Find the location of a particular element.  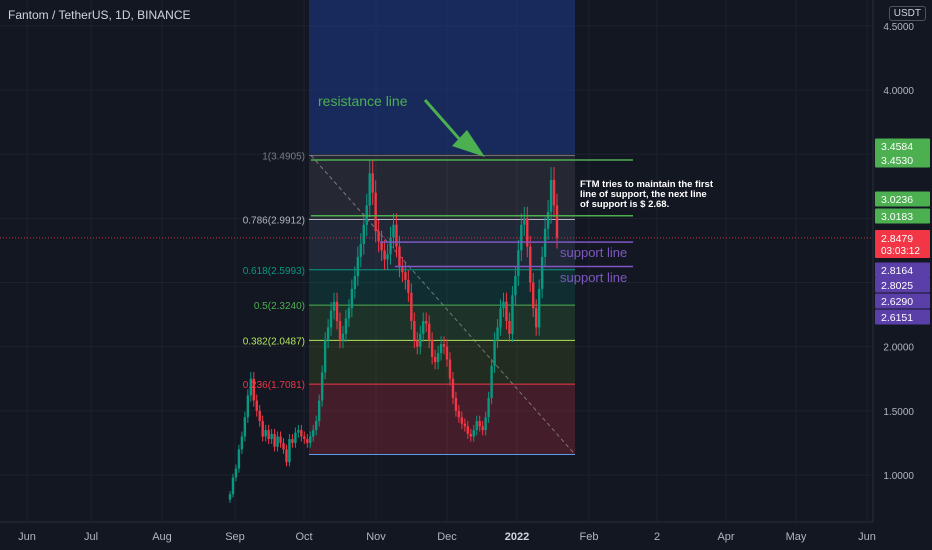

price-label-text: 2.6151 is located at coordinates (897, 318).